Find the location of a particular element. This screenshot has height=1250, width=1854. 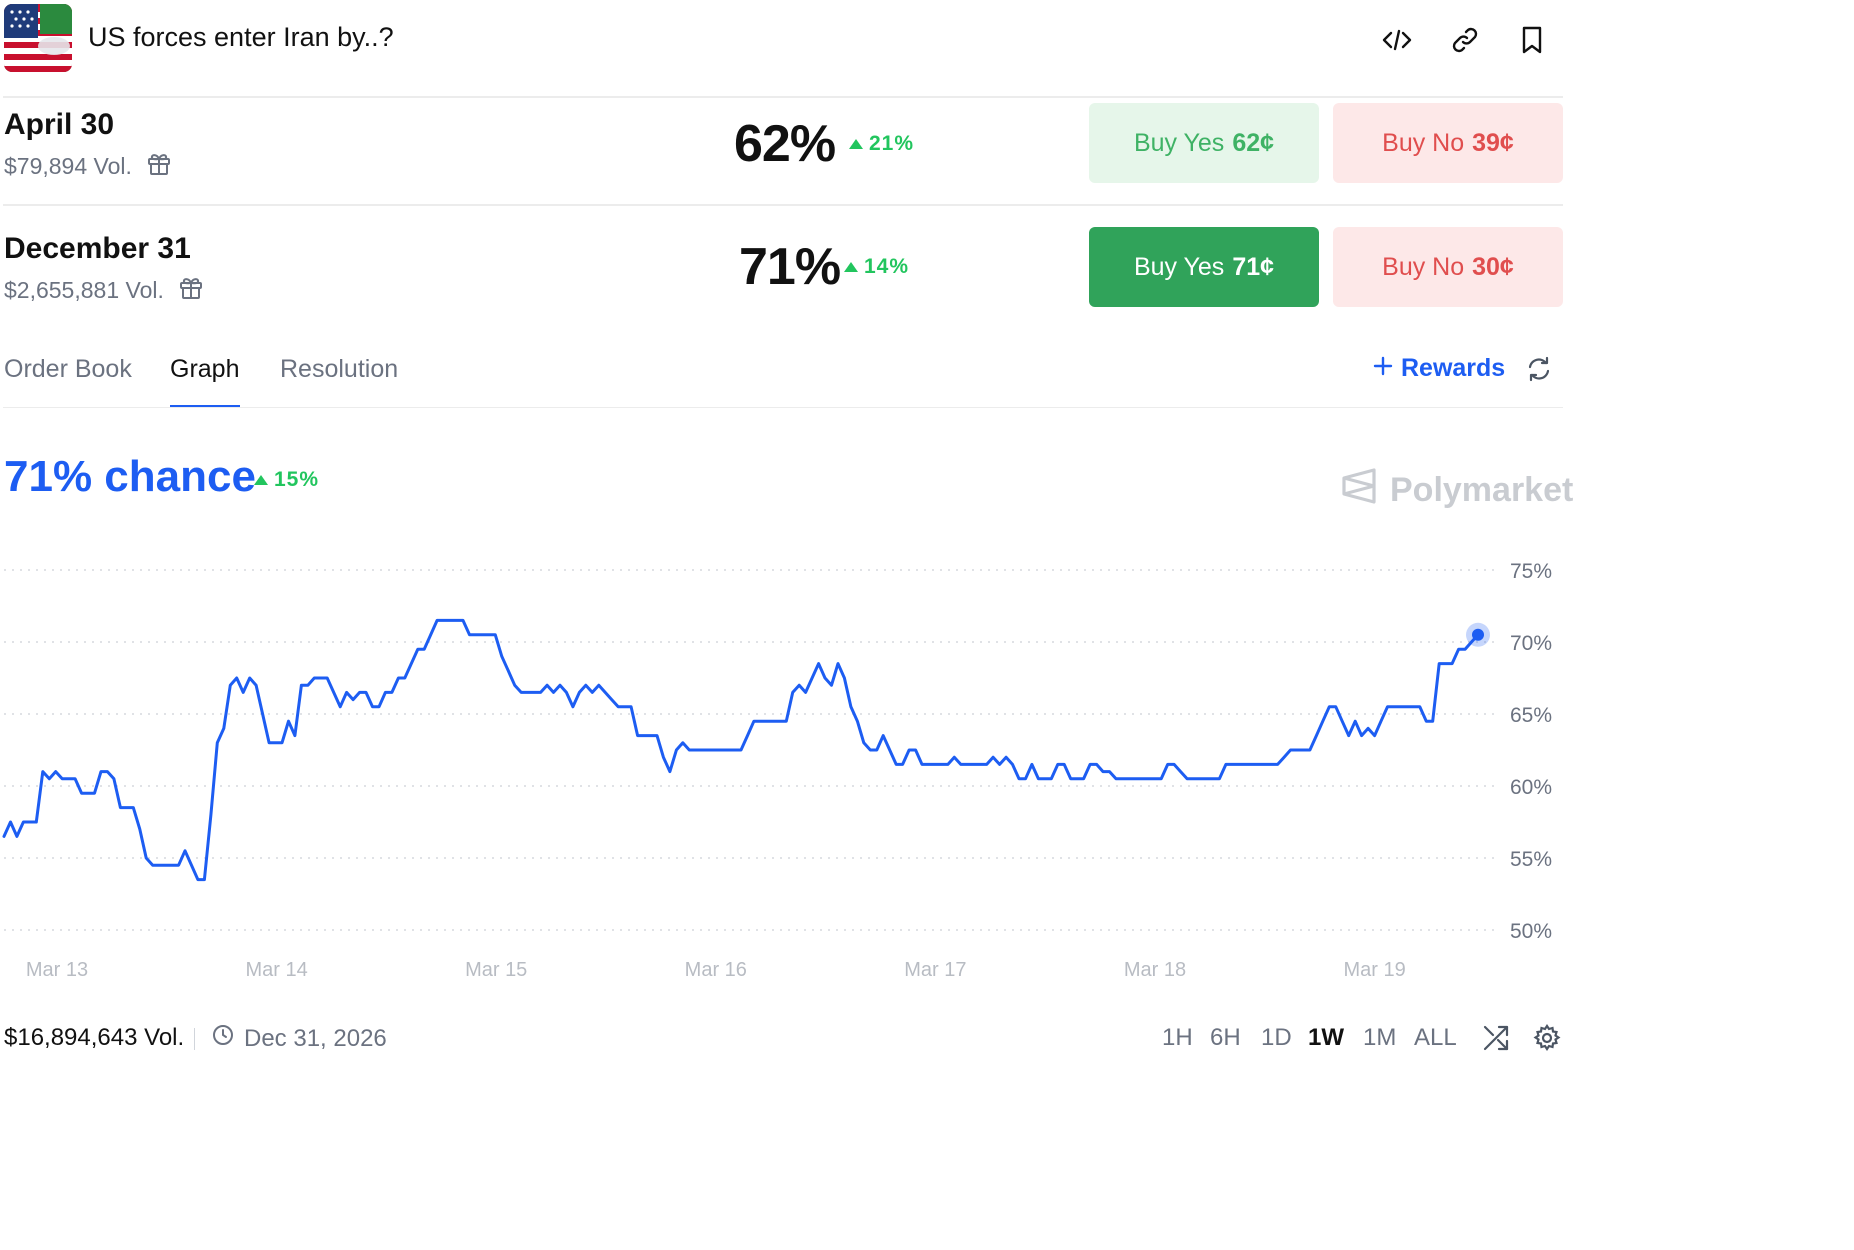

buy-yes-price: 62¢ is located at coordinates (1253, 142).